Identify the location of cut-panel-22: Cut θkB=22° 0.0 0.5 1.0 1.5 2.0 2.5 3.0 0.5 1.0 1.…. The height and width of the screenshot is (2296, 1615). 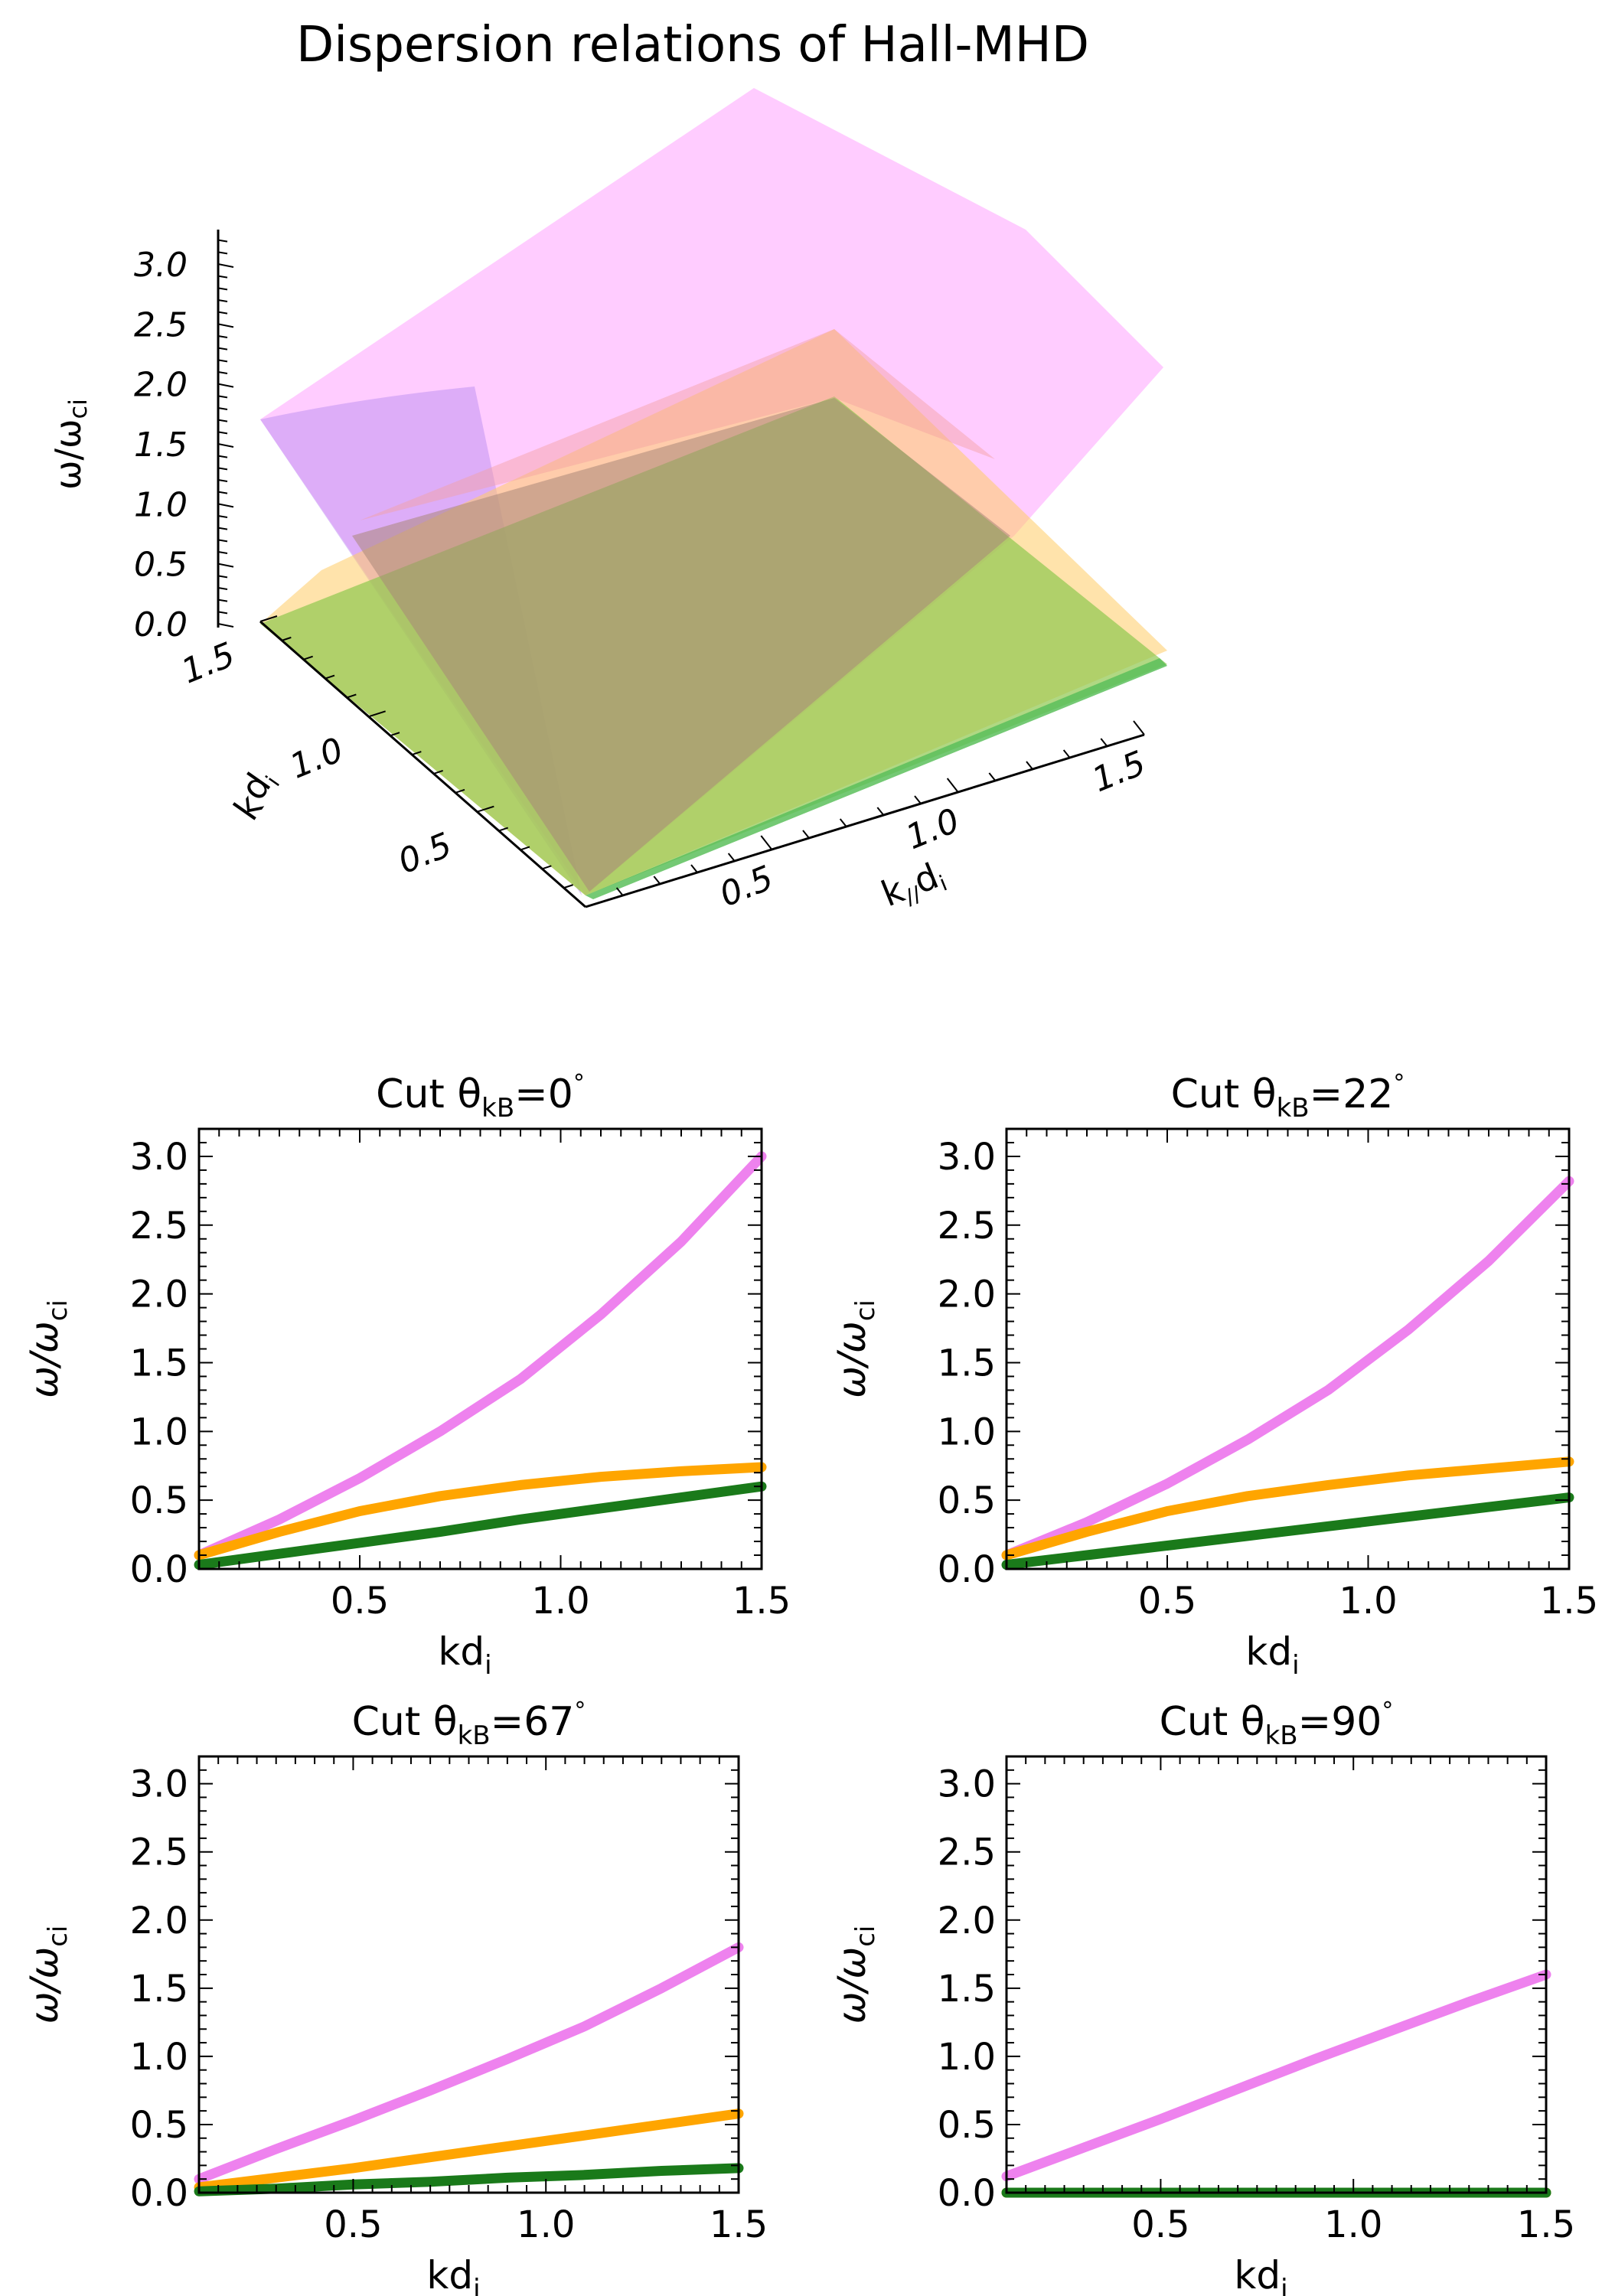
(1214, 1375).